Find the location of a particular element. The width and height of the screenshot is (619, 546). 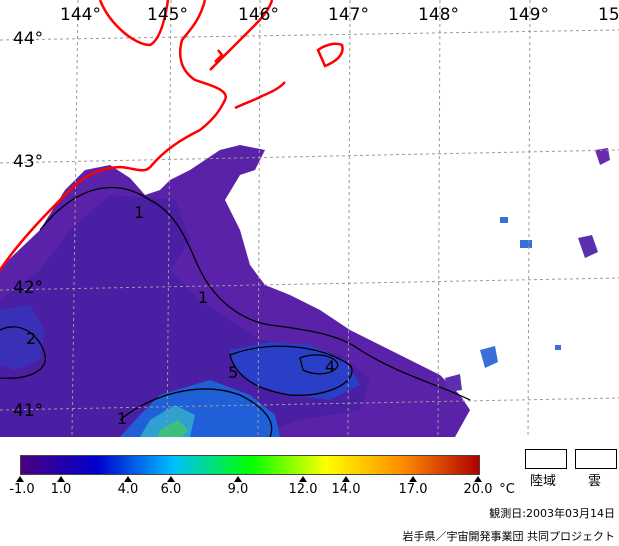

colorbar-tick-label: 9.0 is located at coordinates (238, 489).